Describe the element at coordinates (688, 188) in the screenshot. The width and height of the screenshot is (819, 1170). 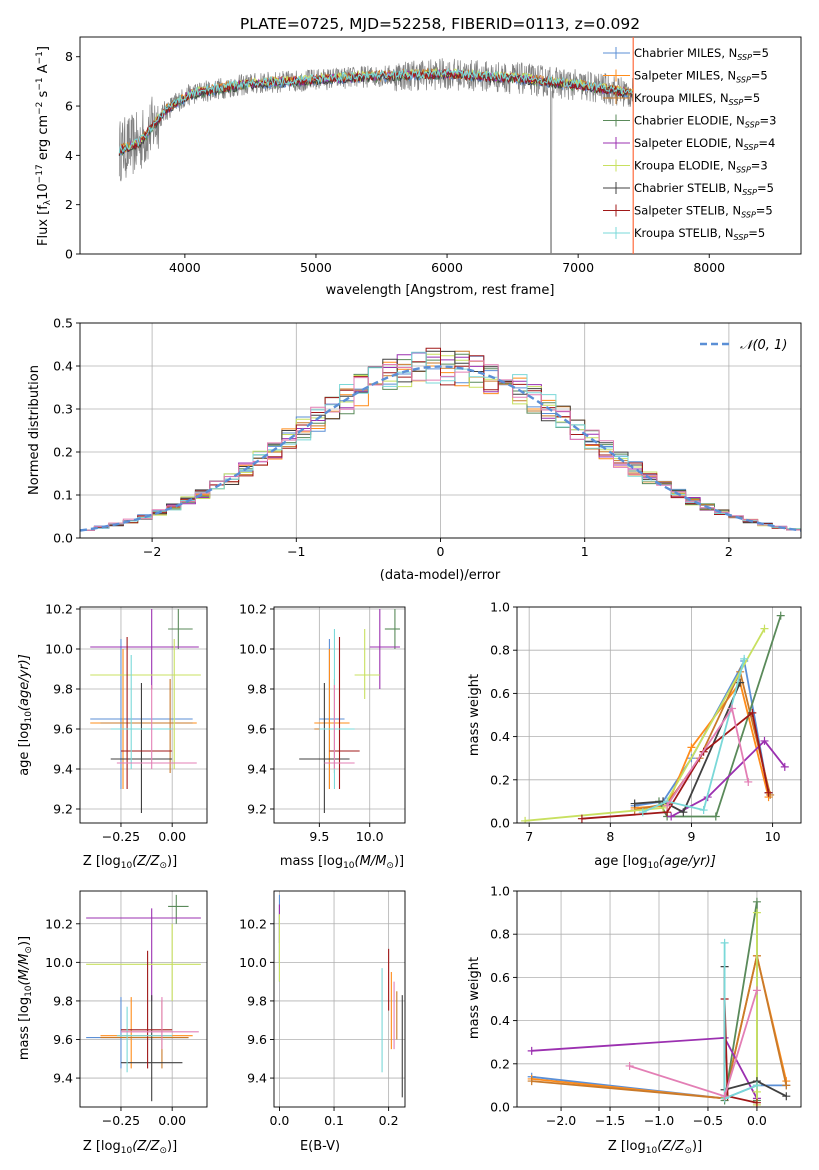
I see `legend-label-main: Chabrier STELIB, N` at that location.